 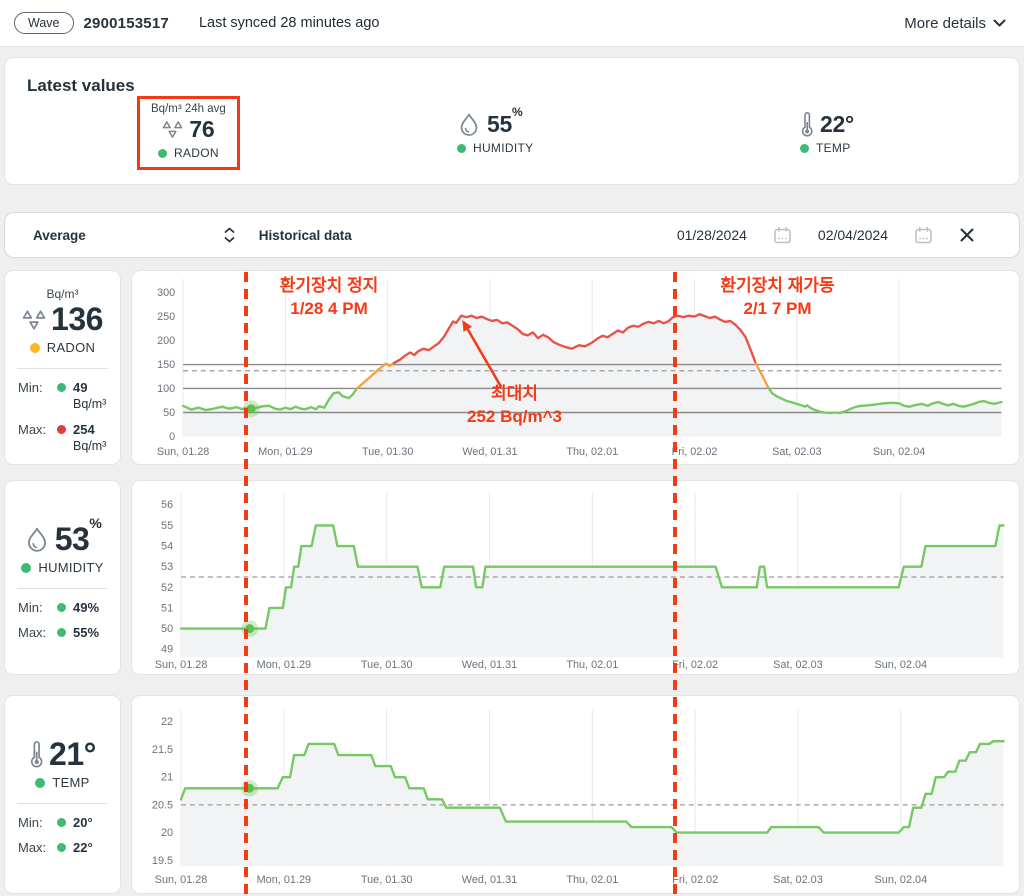 I want to click on humidity-avg-value: 53, so click(x=72, y=539).